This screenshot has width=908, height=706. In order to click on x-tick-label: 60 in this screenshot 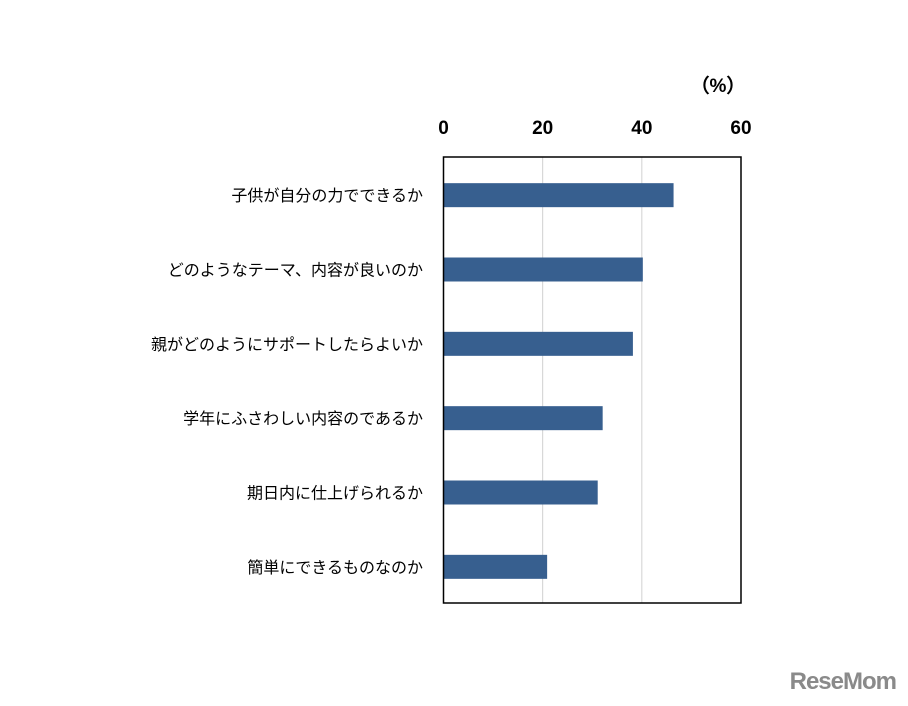, I will do `click(740, 128)`.